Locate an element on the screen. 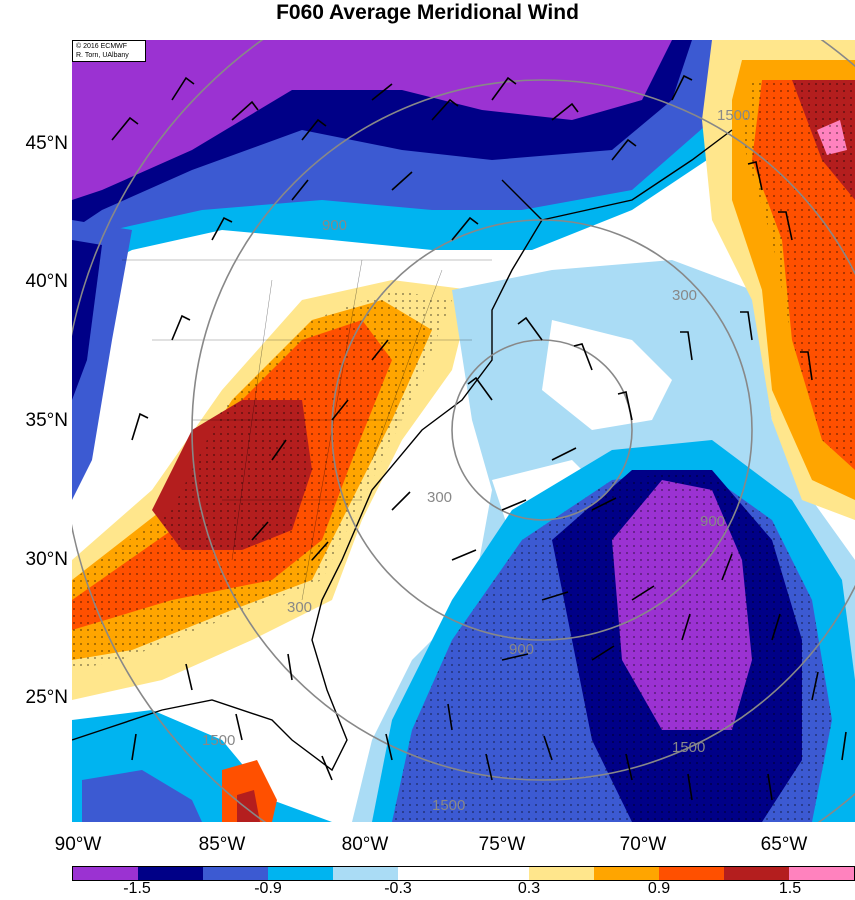  map-title: F060 Average Meridional Wind is located at coordinates (427, 12).